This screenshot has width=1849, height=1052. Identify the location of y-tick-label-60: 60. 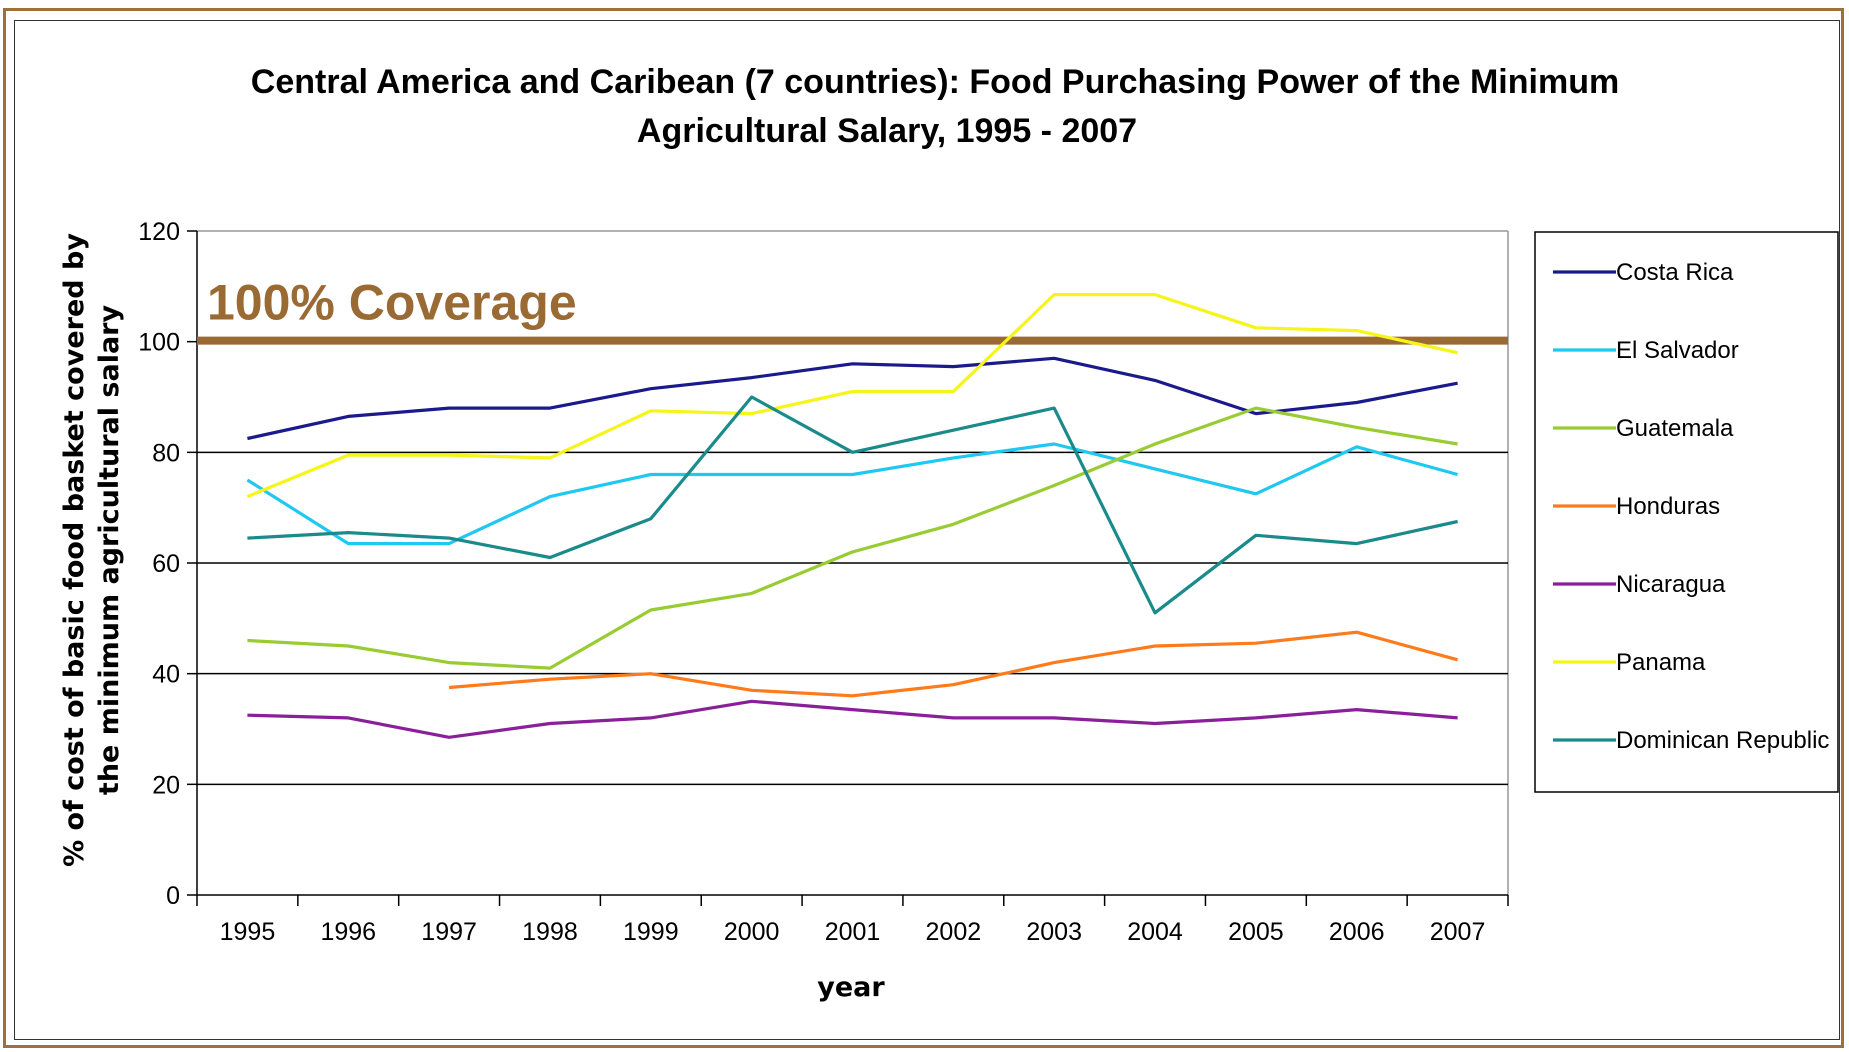
(166, 564).